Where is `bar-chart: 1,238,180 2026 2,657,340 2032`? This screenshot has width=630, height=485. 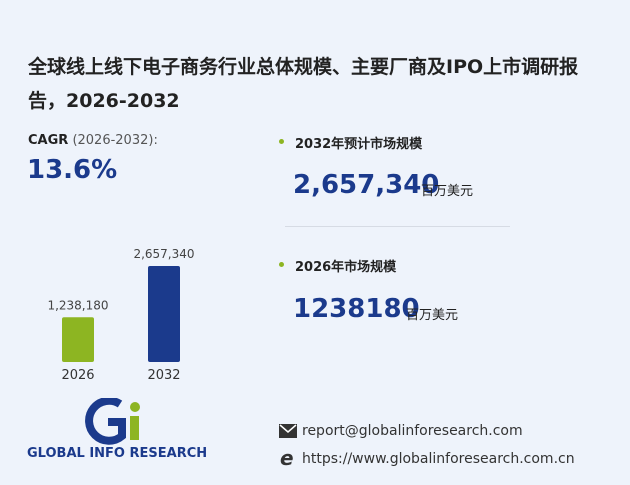 bar-chart: 1,238,180 2026 2,657,340 2032 is located at coordinates (120, 315).